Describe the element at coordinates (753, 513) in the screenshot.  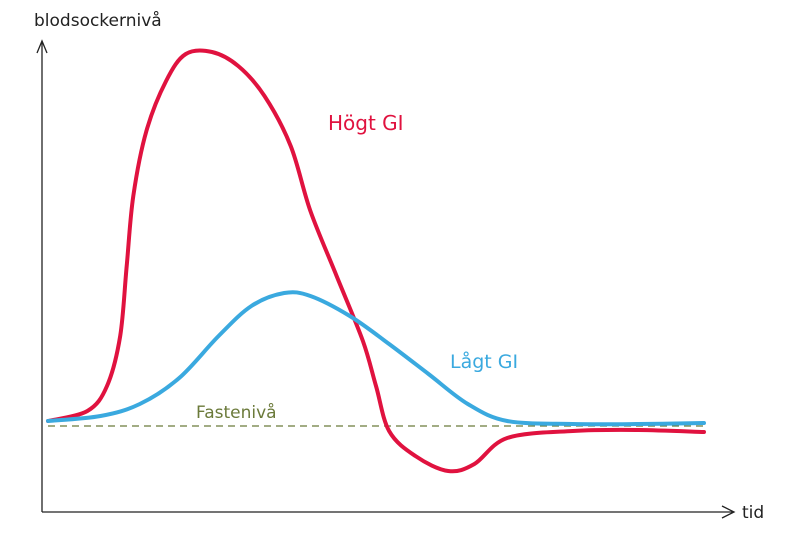
I see `x-axis-label: tid` at that location.